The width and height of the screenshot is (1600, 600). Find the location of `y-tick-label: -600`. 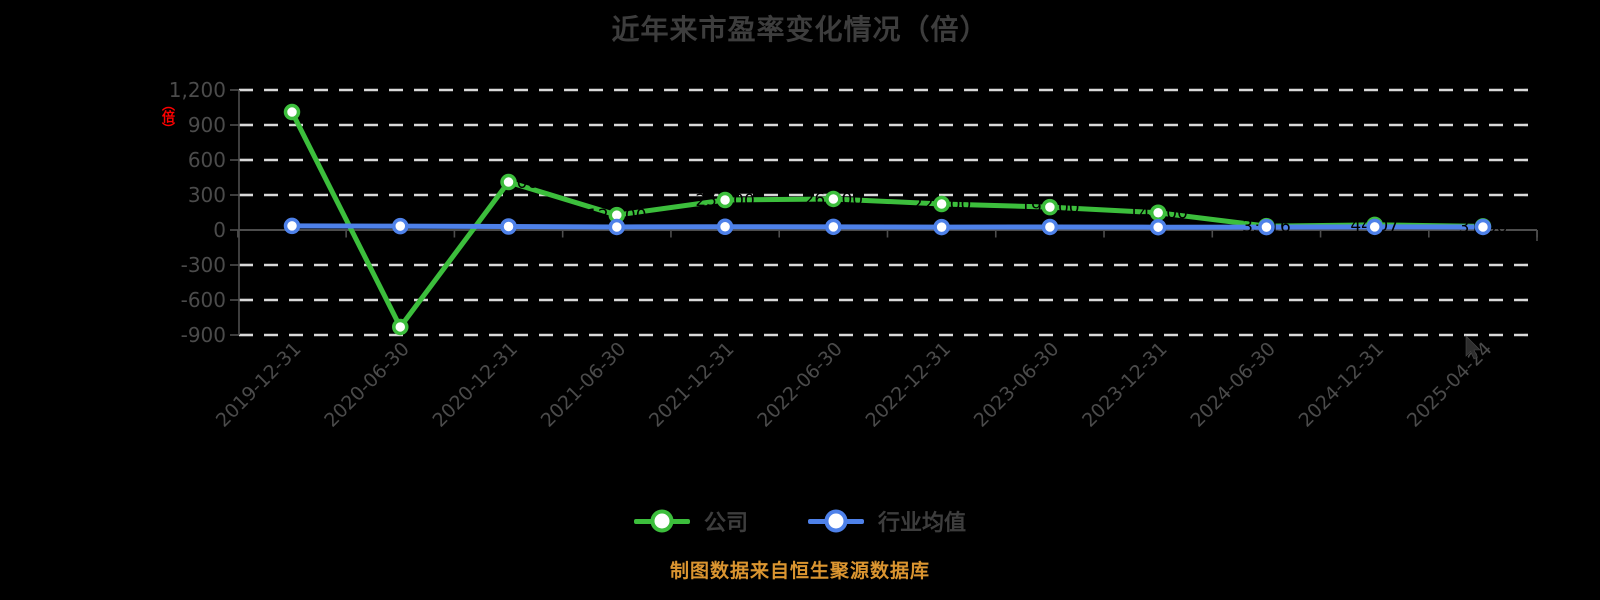

y-tick-label: -600 is located at coordinates (203, 300).